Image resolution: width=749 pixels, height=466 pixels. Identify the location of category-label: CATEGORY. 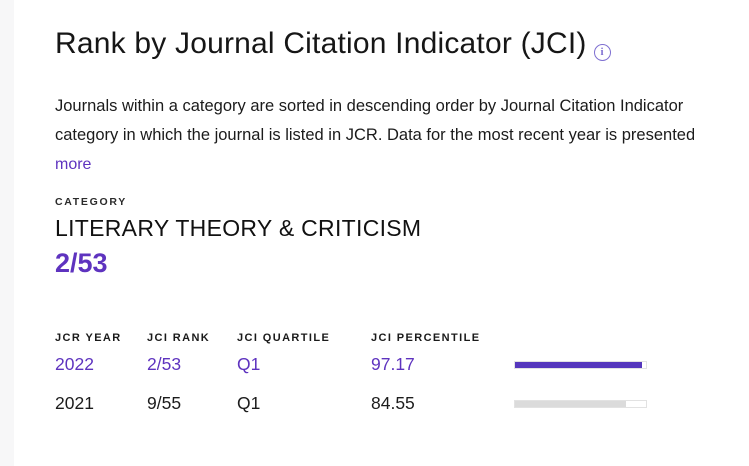
(91, 202).